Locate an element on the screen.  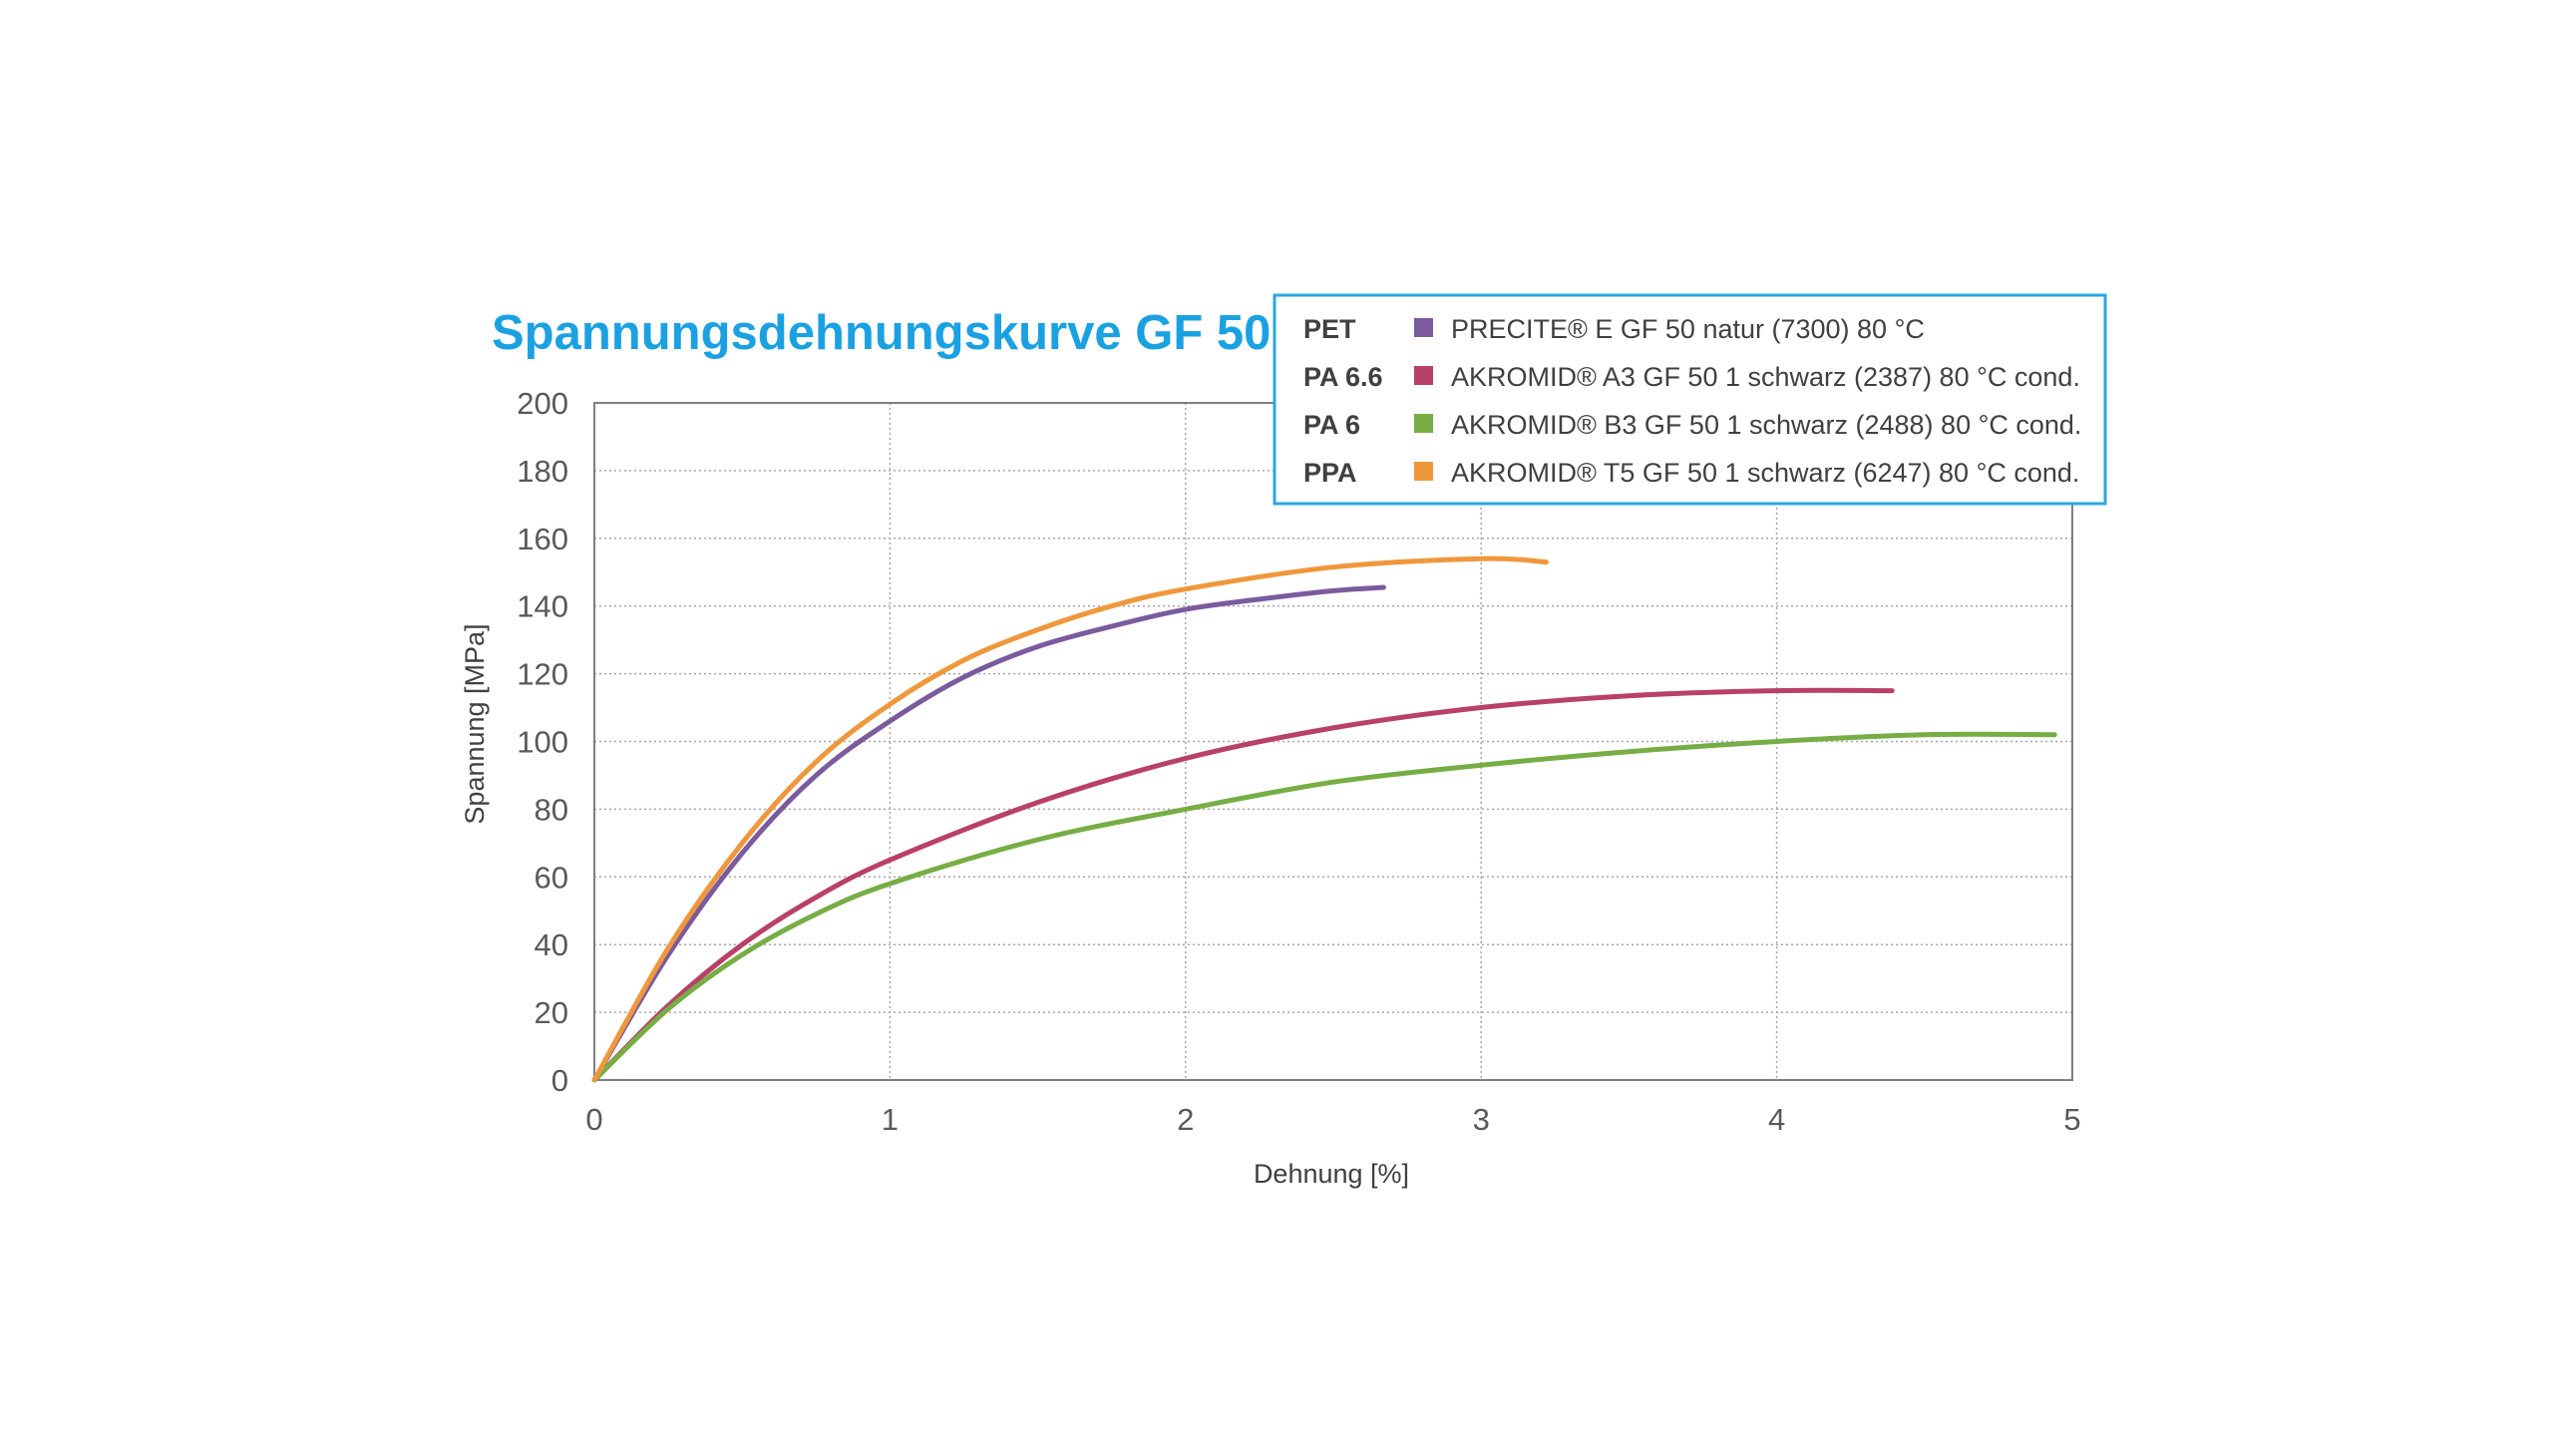
legend-label-pet: PRECITE® E GF 50 natur (7300) 80 °C is located at coordinates (1688, 329).